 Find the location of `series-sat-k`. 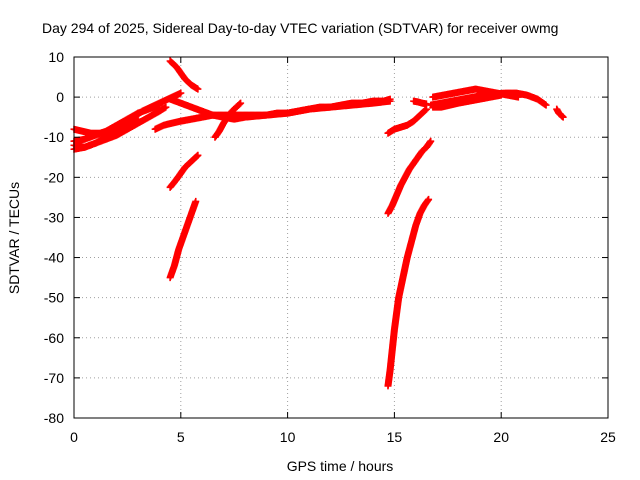

series-sat-k is located at coordinates (183, 239).